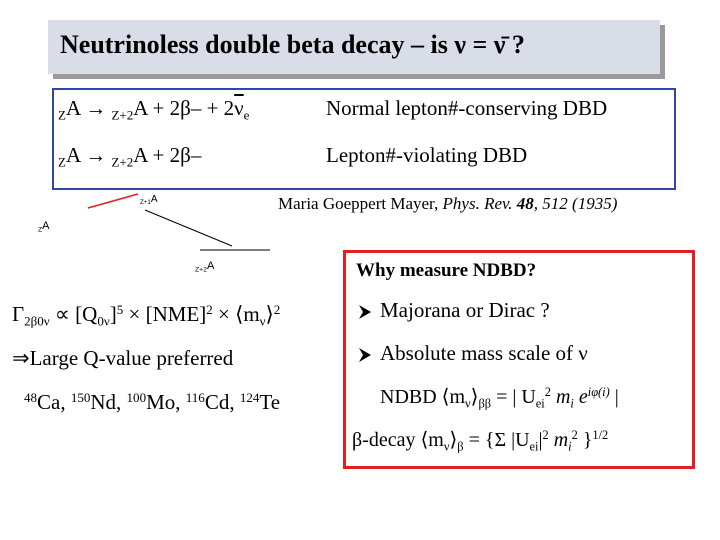 The image size is (720, 540). What do you see at coordinates (246, 115) in the screenshot?
I see `subscript: e` at bounding box center [246, 115].